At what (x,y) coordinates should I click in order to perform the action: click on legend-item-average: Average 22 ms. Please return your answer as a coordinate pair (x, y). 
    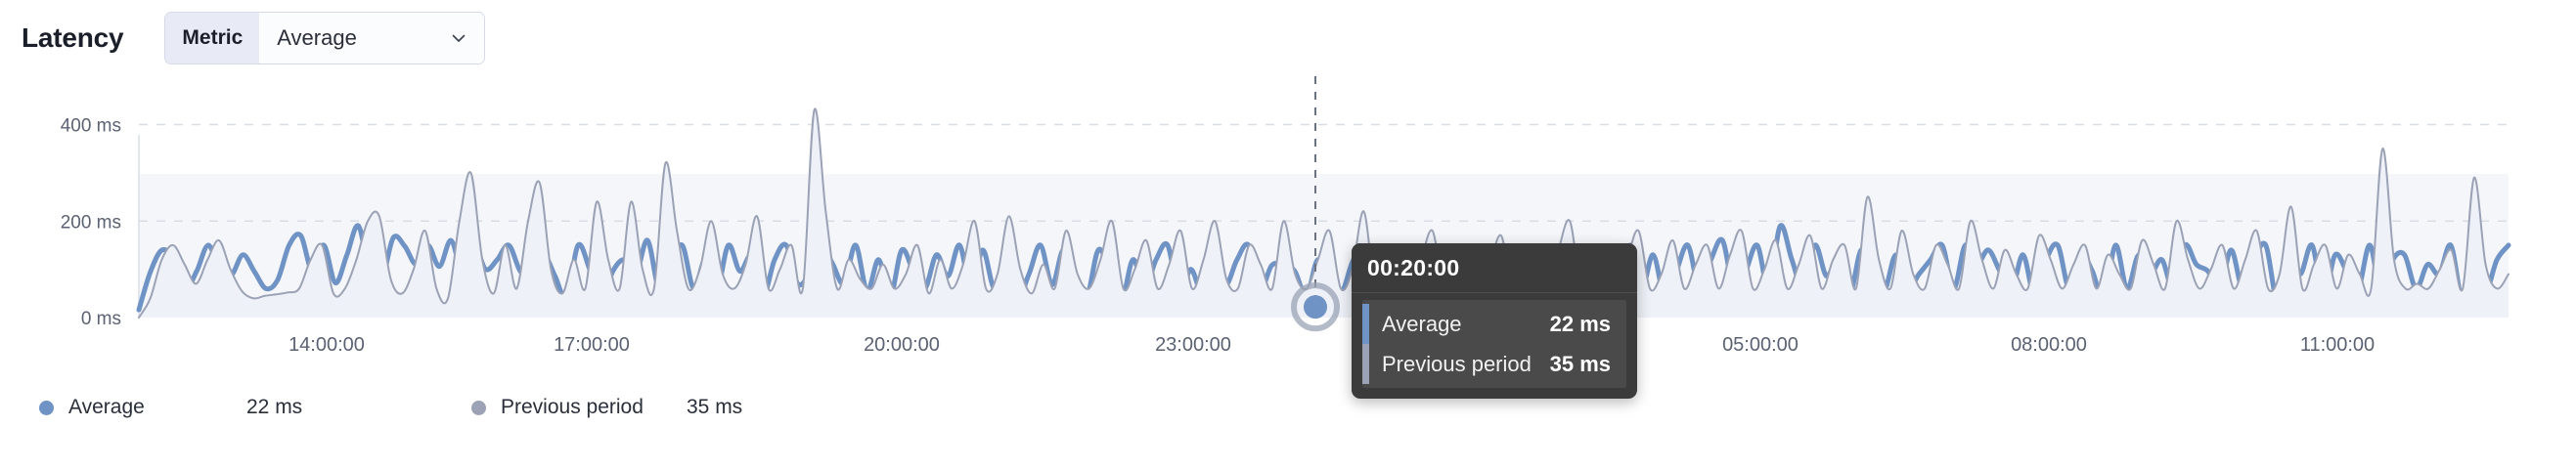
    Looking at the image, I should click on (255, 407).